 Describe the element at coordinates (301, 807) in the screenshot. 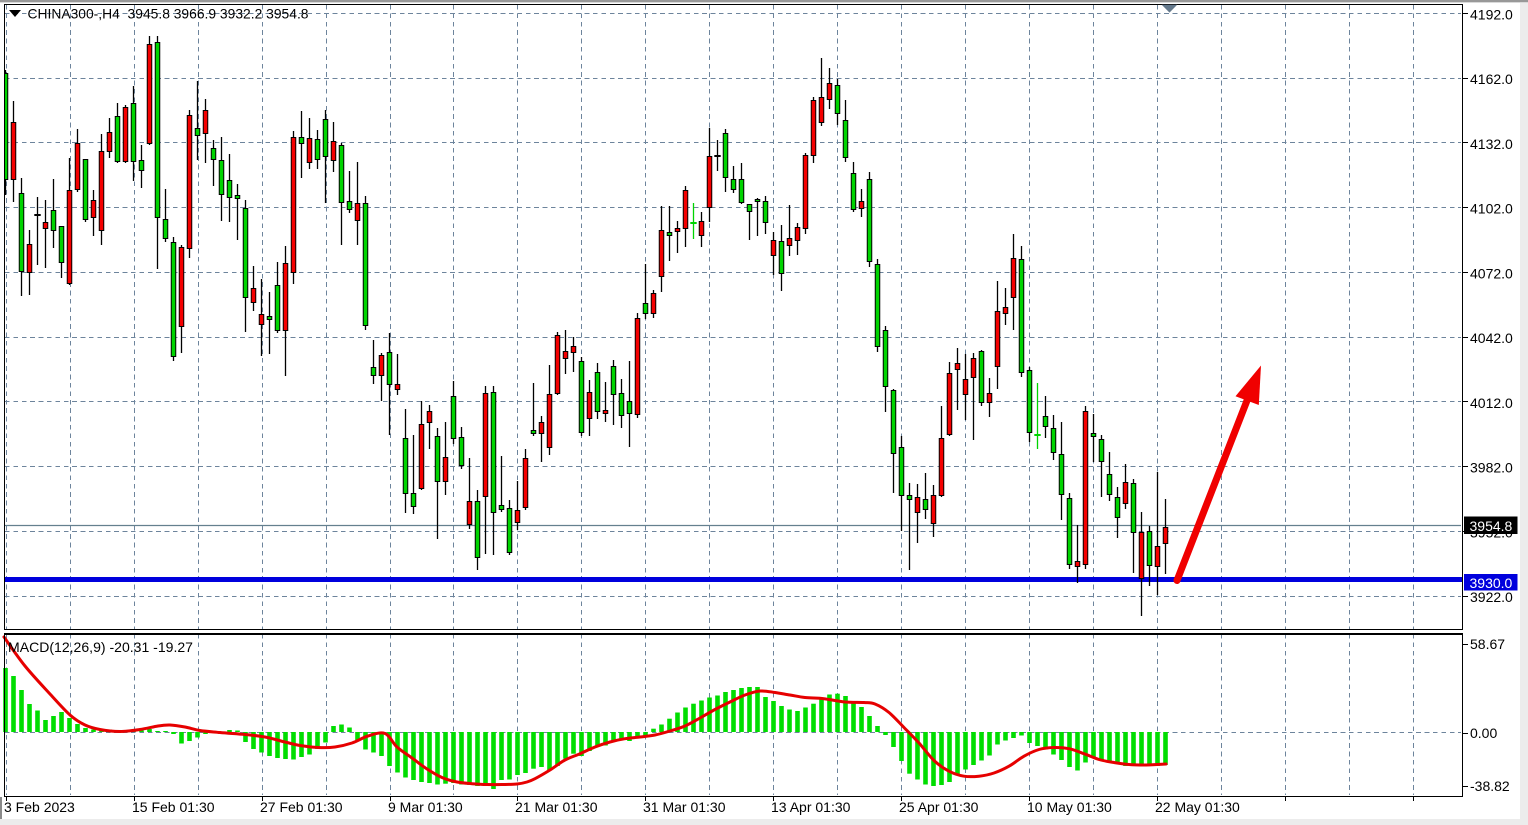

I see `svg-text: 27 Feb 01:30` at that location.